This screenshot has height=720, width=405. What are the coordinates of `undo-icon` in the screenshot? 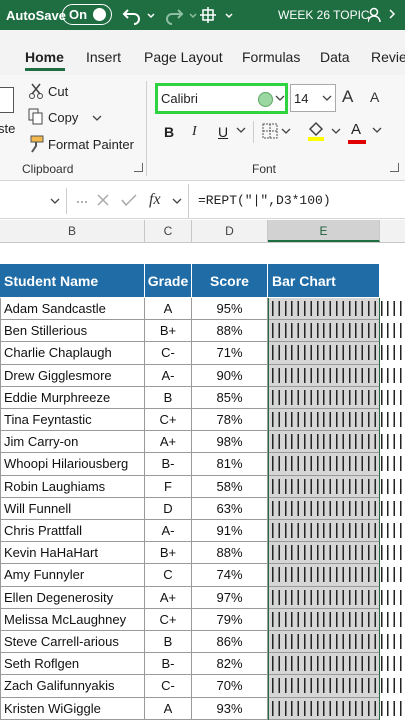 It's located at (131, 17).